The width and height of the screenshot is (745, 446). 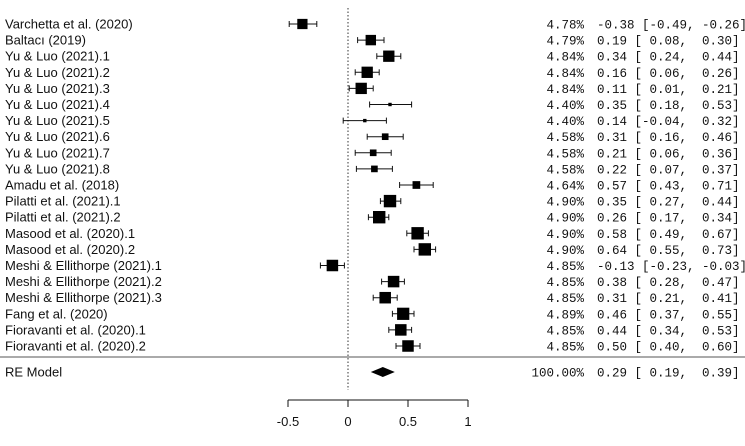 What do you see at coordinates (557, 374) in the screenshot?
I see `summary-weight: 100.00%` at bounding box center [557, 374].